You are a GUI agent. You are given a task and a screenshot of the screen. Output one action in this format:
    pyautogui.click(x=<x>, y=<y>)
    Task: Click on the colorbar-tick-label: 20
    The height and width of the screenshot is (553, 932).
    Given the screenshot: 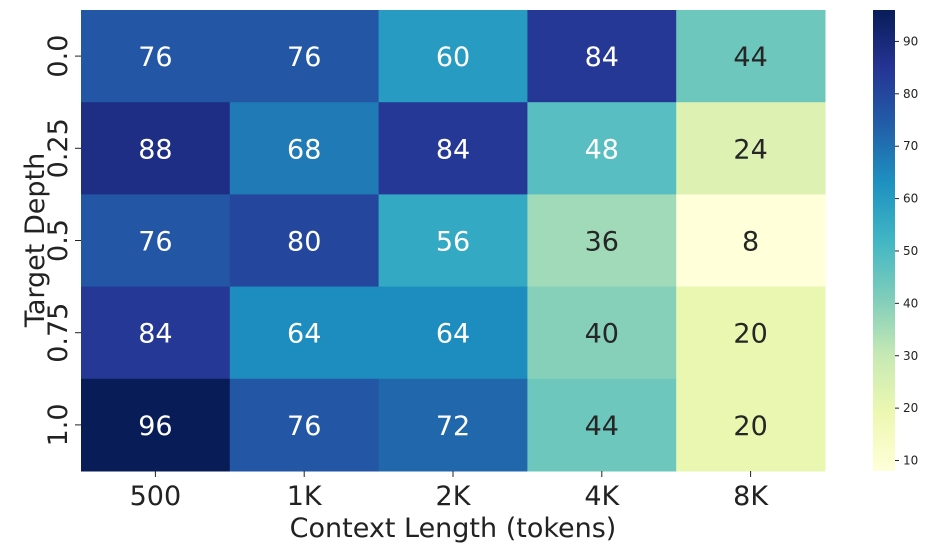 What is the action you would take?
    pyautogui.click(x=910, y=408)
    